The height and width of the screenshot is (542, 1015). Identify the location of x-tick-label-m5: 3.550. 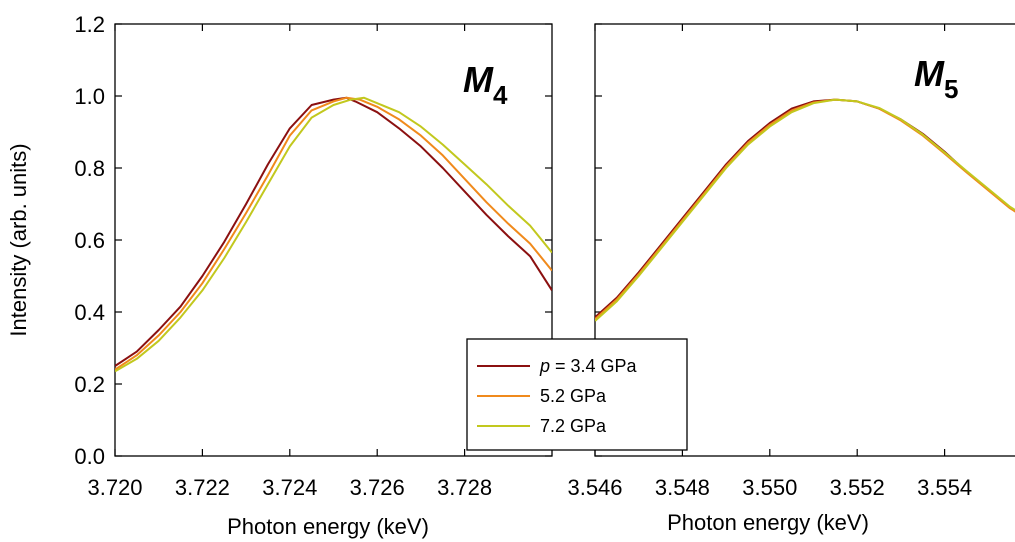
(769, 487).